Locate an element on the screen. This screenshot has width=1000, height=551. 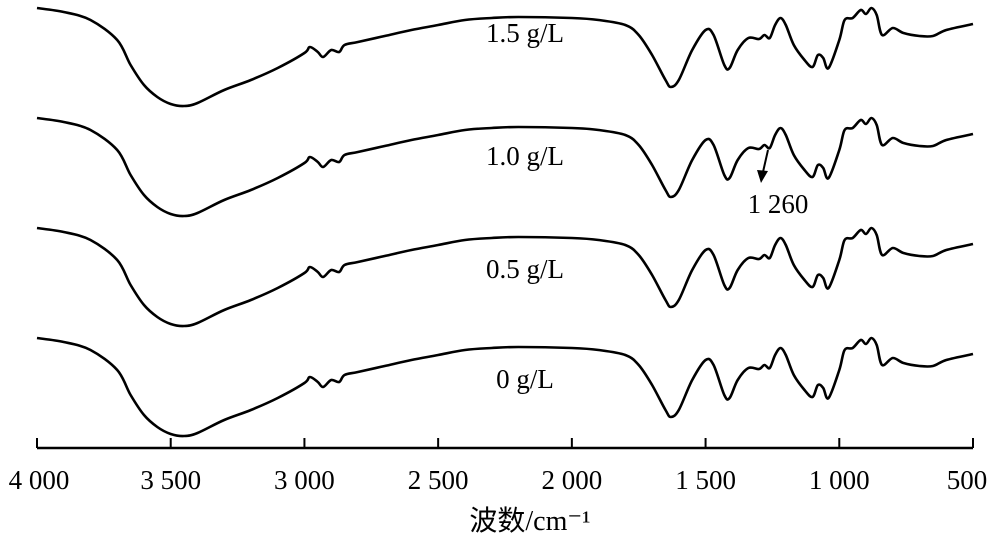
x-axis-label: 波数/cm⁻¹ is located at coordinates (529, 521).